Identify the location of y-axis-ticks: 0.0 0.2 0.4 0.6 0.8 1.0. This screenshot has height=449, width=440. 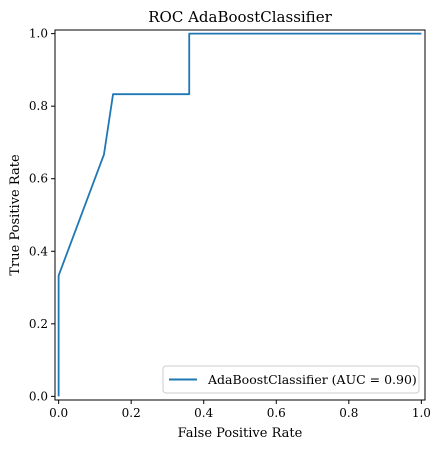
(42, 215).